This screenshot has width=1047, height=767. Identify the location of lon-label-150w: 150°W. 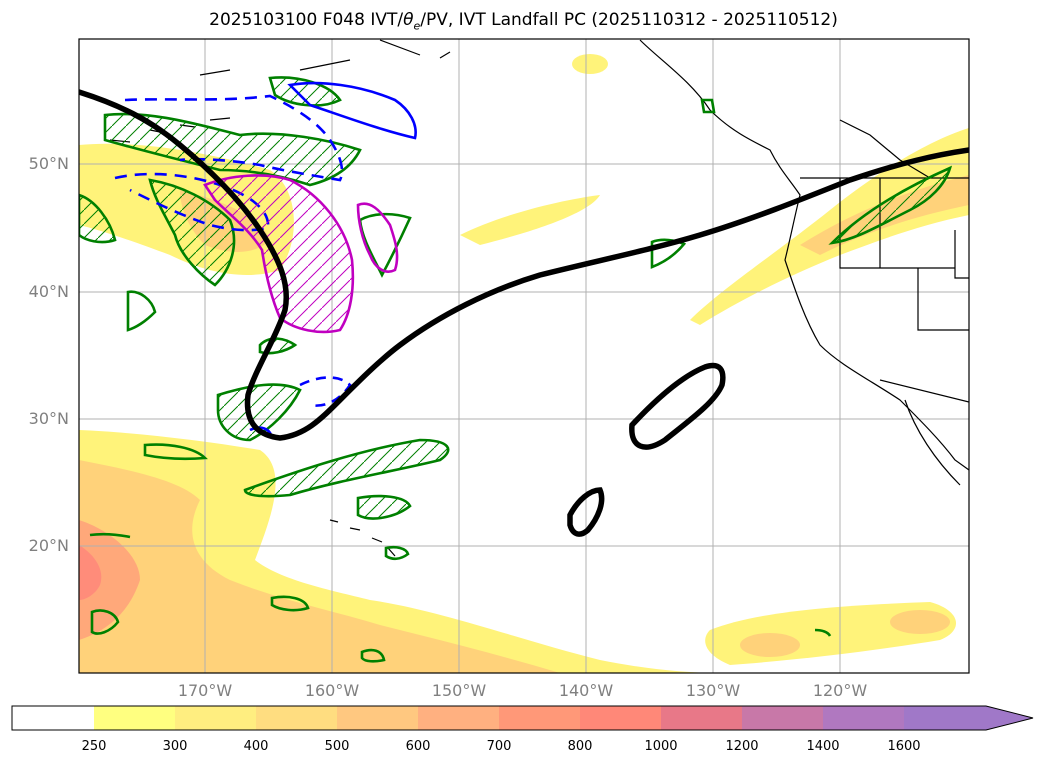
(459, 690).